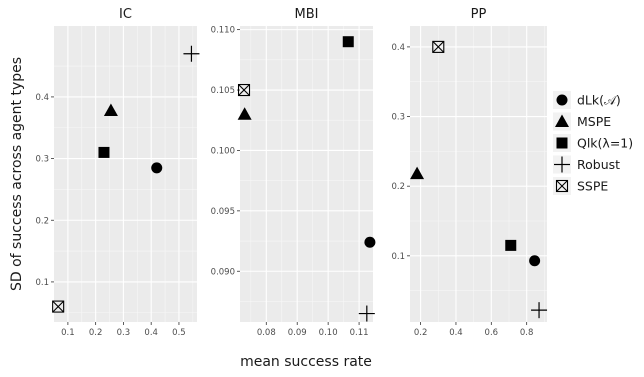 The width and height of the screenshot is (644, 377). What do you see at coordinates (297, 333) in the screenshot?
I see `x-tick-label: 0.09` at bounding box center [297, 333].